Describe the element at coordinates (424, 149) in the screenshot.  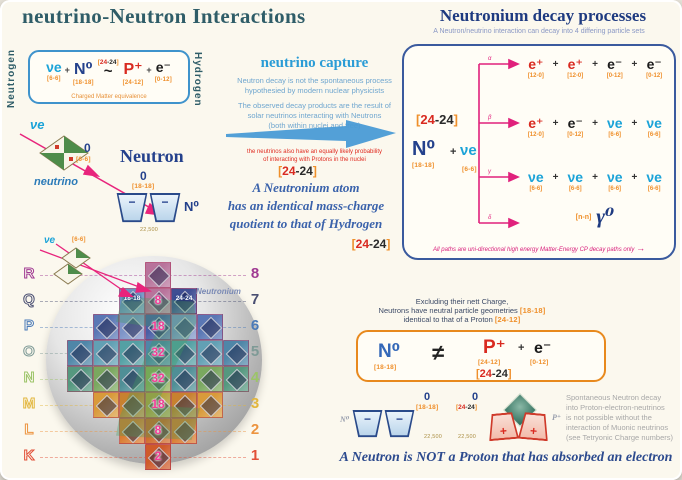
I see `reactant-neutron-symbol: N⁰` at that location.